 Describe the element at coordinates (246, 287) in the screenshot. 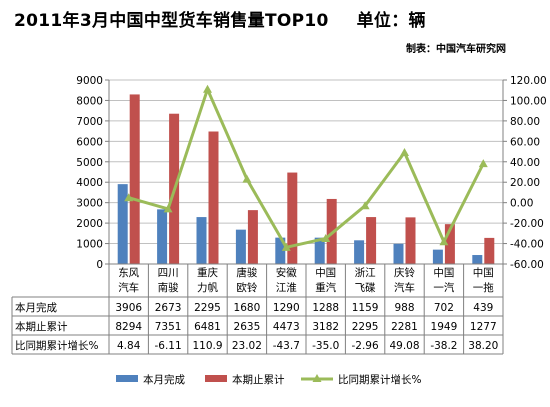

I see `category-label: 欧铃` at that location.